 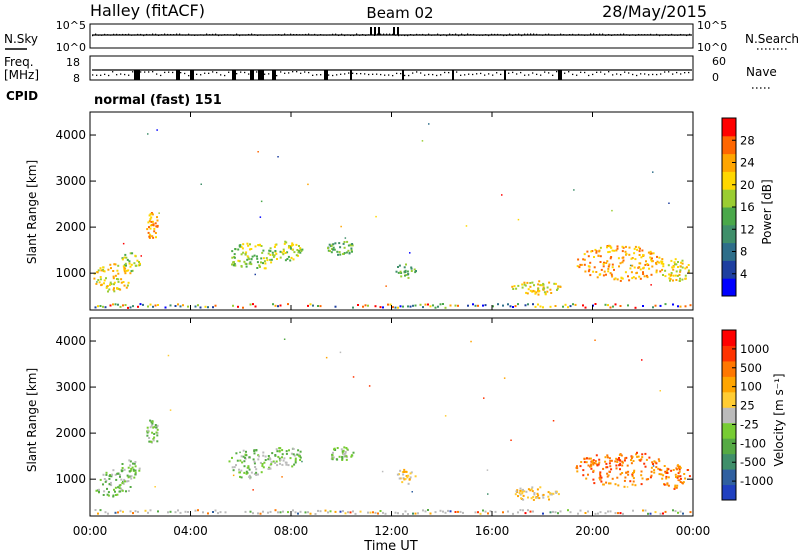 I want to click on freq-label-1: Freq., so click(x=19, y=62).